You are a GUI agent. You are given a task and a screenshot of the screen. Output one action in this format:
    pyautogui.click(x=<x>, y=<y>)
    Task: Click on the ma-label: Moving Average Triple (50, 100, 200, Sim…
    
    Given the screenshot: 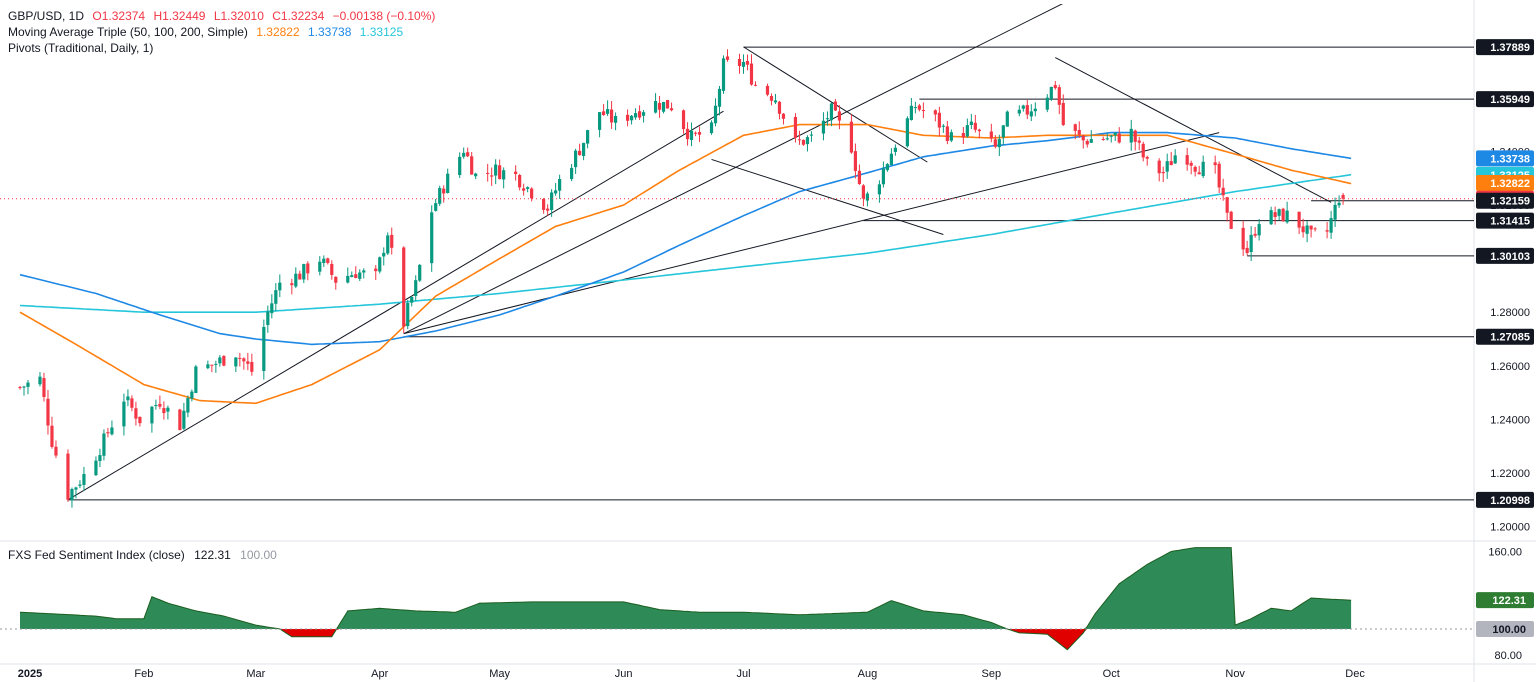 What is the action you would take?
    pyautogui.click(x=128, y=32)
    